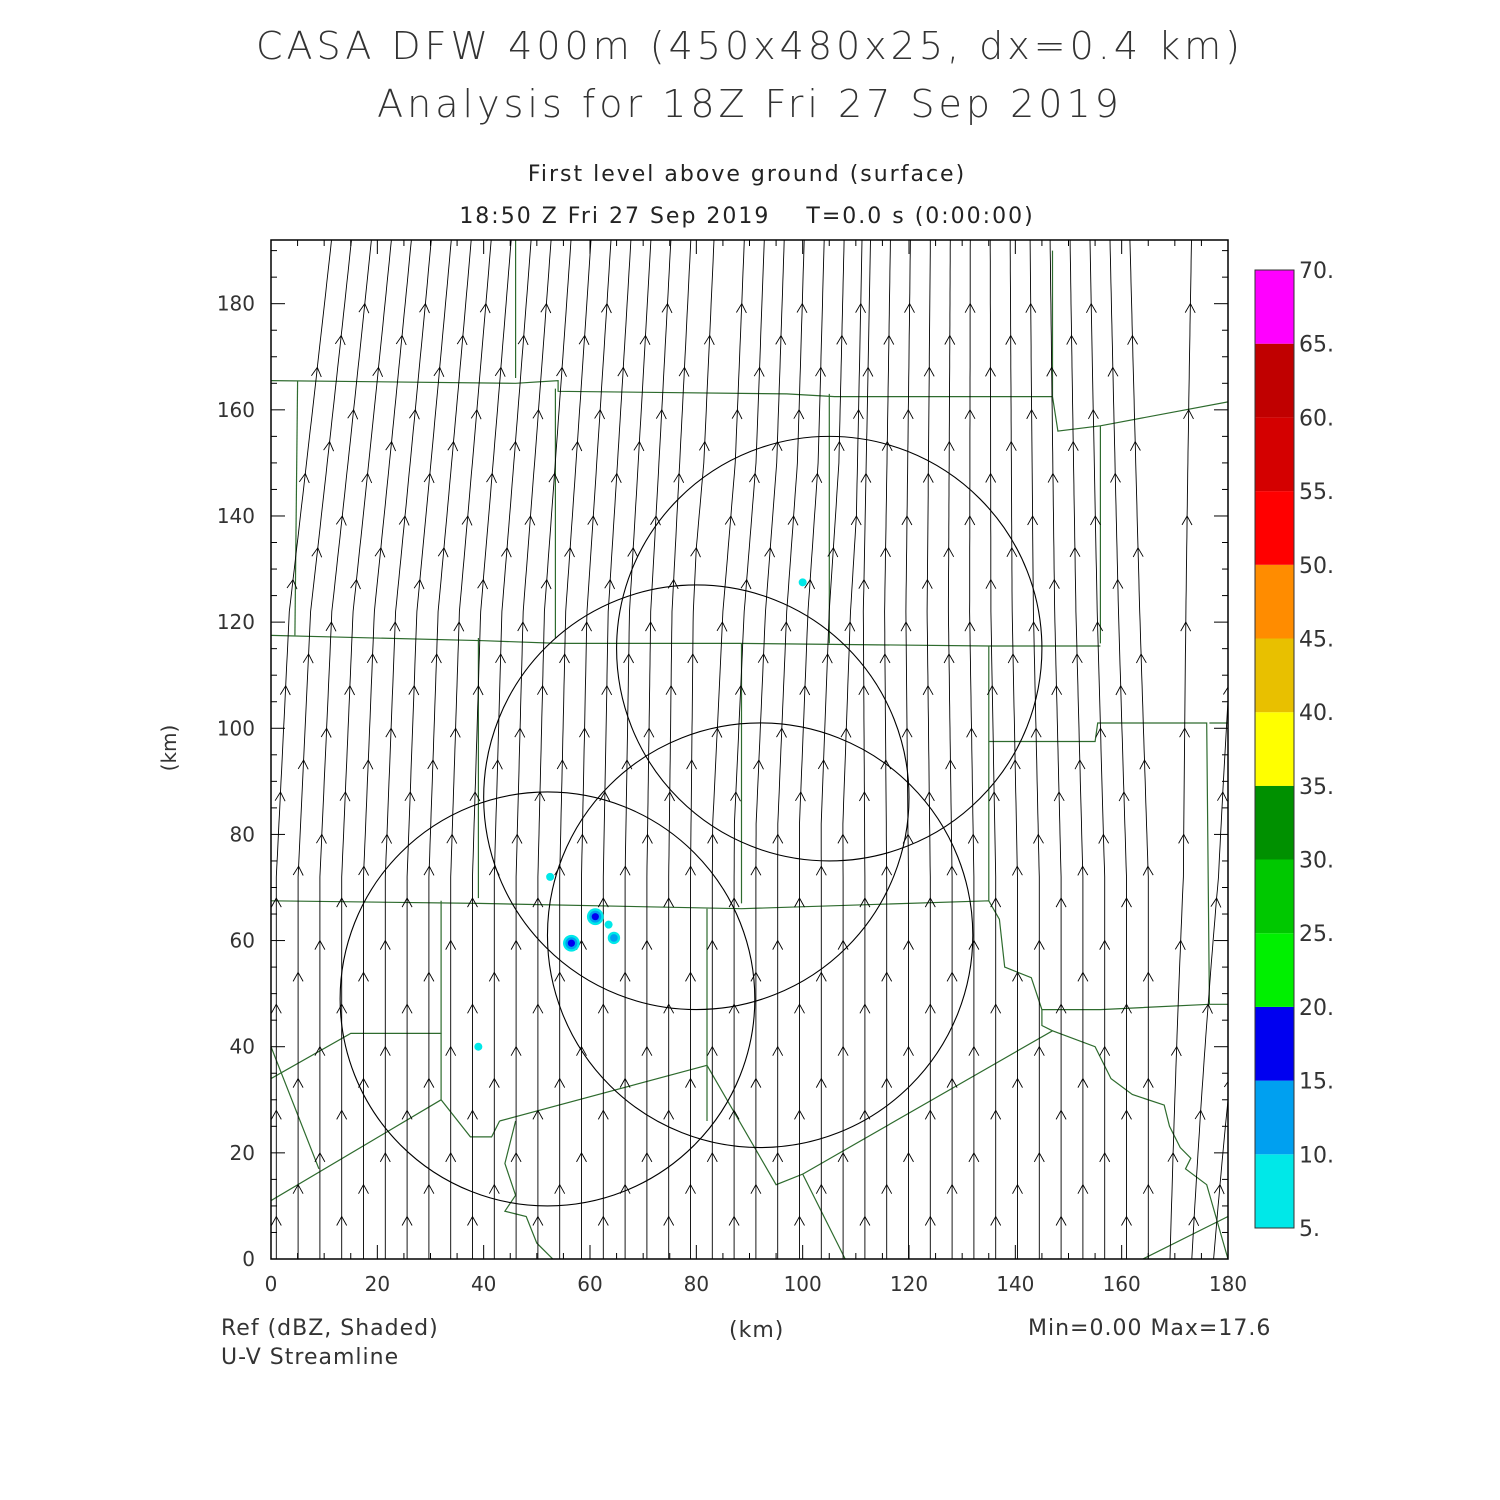  What do you see at coordinates (1316, 787) in the screenshot?
I see `colorbar-label: 35.` at bounding box center [1316, 787].